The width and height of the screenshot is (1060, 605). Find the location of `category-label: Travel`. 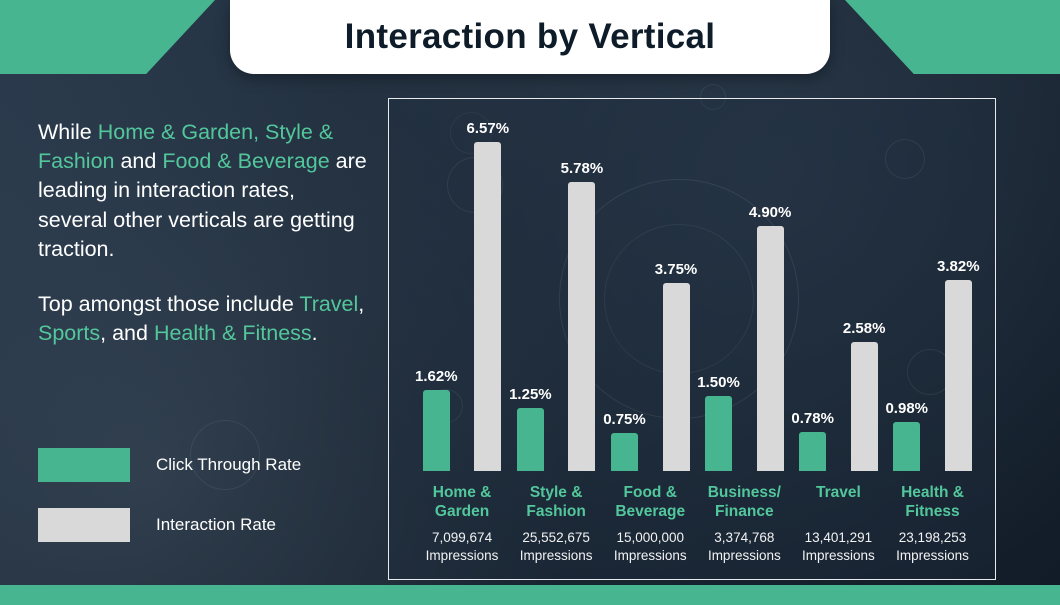

category-label: Travel is located at coordinates (838, 492).